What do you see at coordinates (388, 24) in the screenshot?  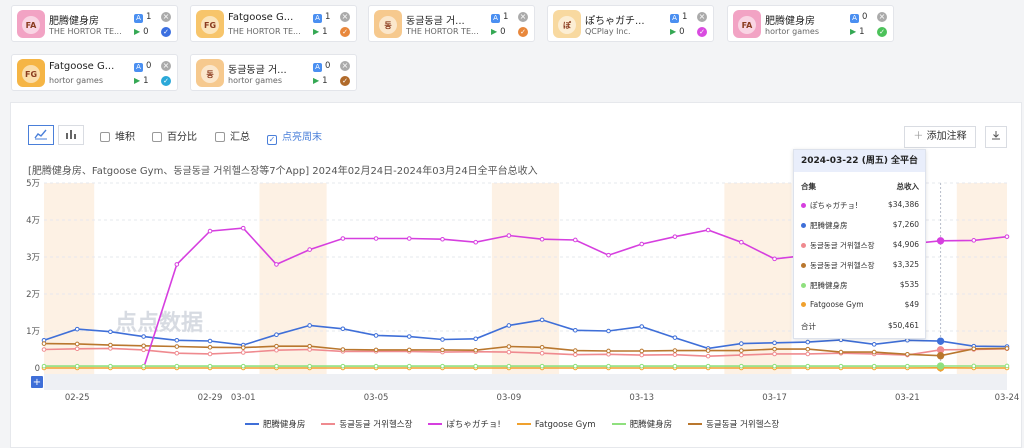 I see `app-icon: 동` at bounding box center [388, 24].